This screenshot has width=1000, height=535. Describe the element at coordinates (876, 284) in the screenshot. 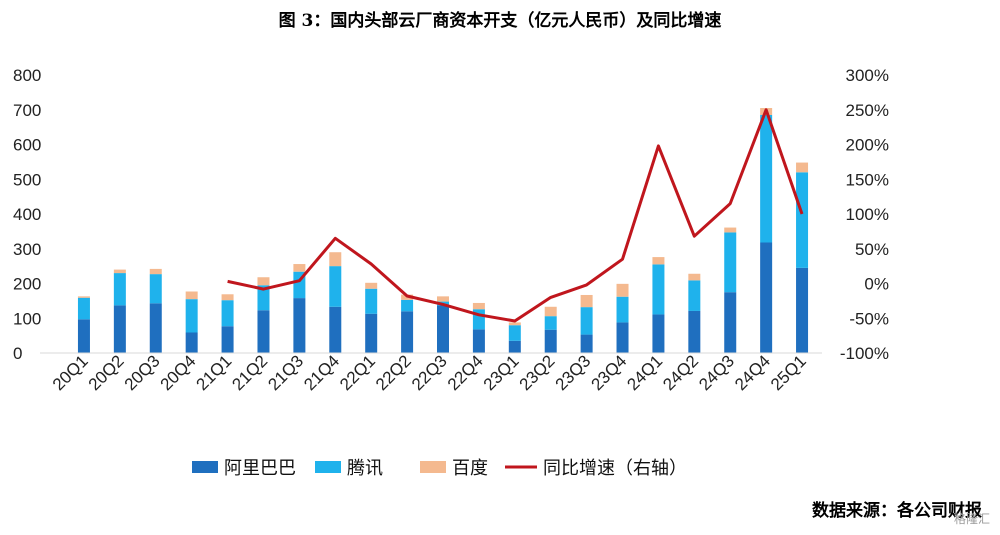

I see `right-tick-label: 0%` at that location.